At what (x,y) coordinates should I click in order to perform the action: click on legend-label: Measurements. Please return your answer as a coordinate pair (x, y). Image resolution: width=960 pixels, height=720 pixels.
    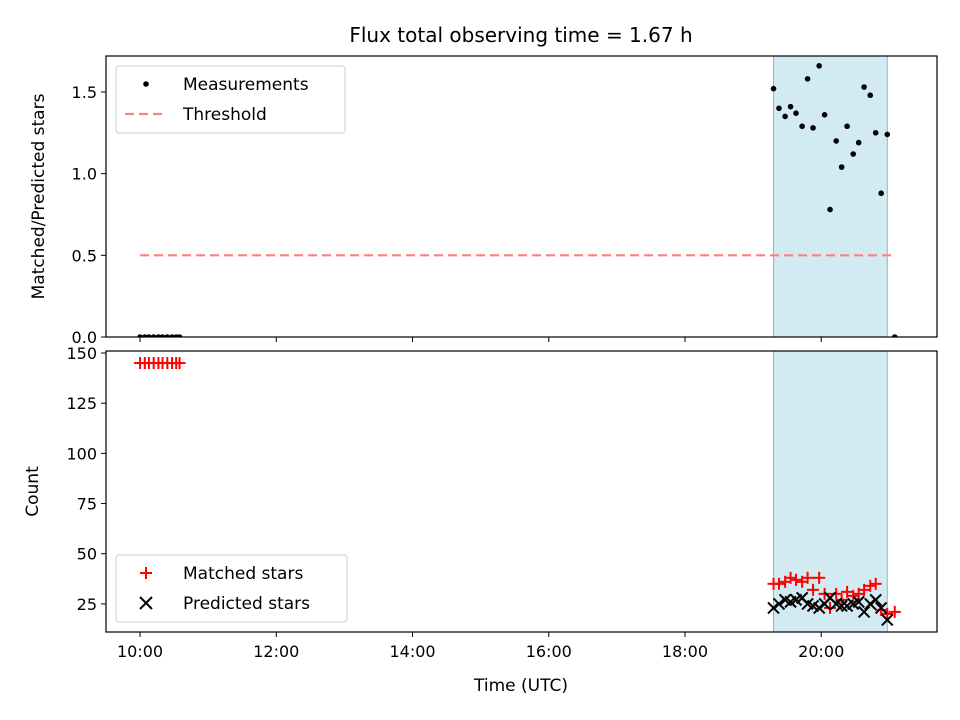
    Looking at the image, I should click on (246, 85).